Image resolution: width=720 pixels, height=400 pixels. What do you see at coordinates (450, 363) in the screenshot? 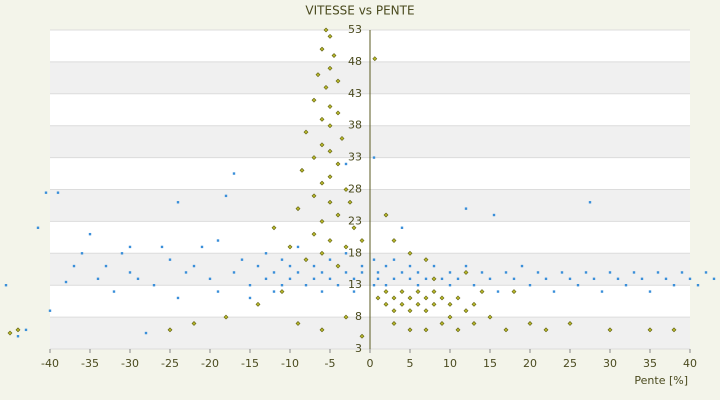
I see `x-tick-label: 10` at bounding box center [450, 363].